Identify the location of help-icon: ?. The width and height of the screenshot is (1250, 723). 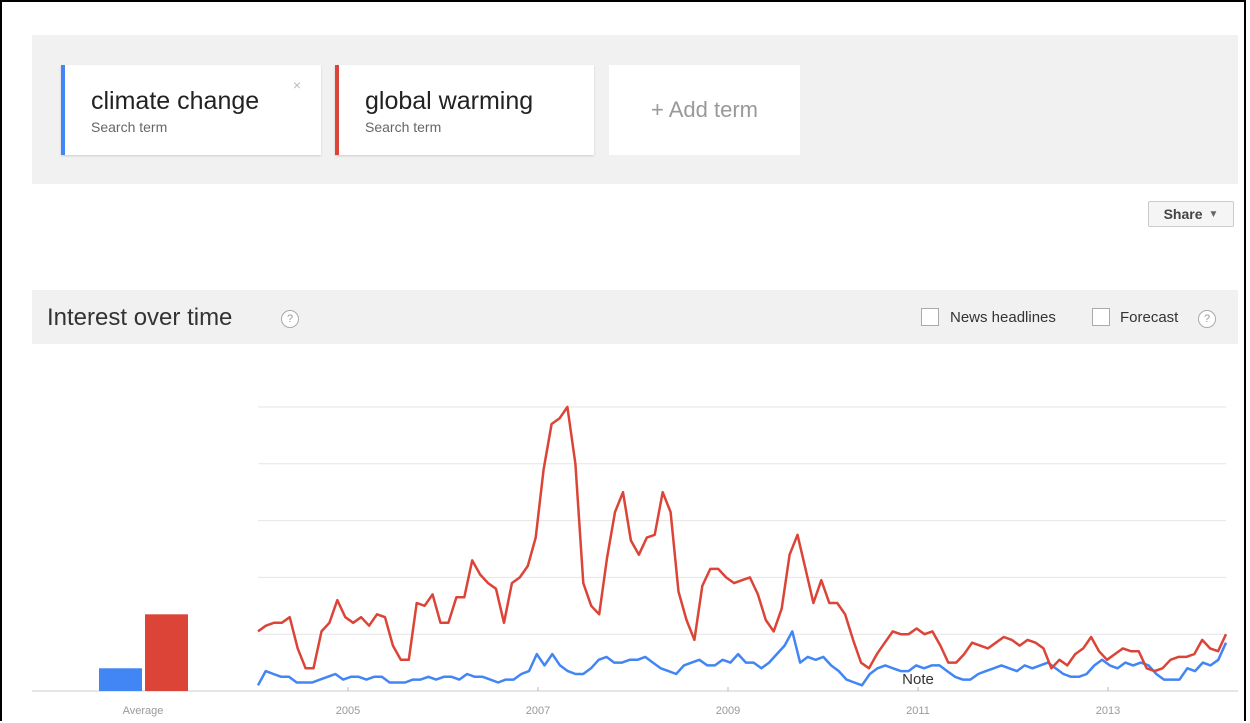
(290, 319).